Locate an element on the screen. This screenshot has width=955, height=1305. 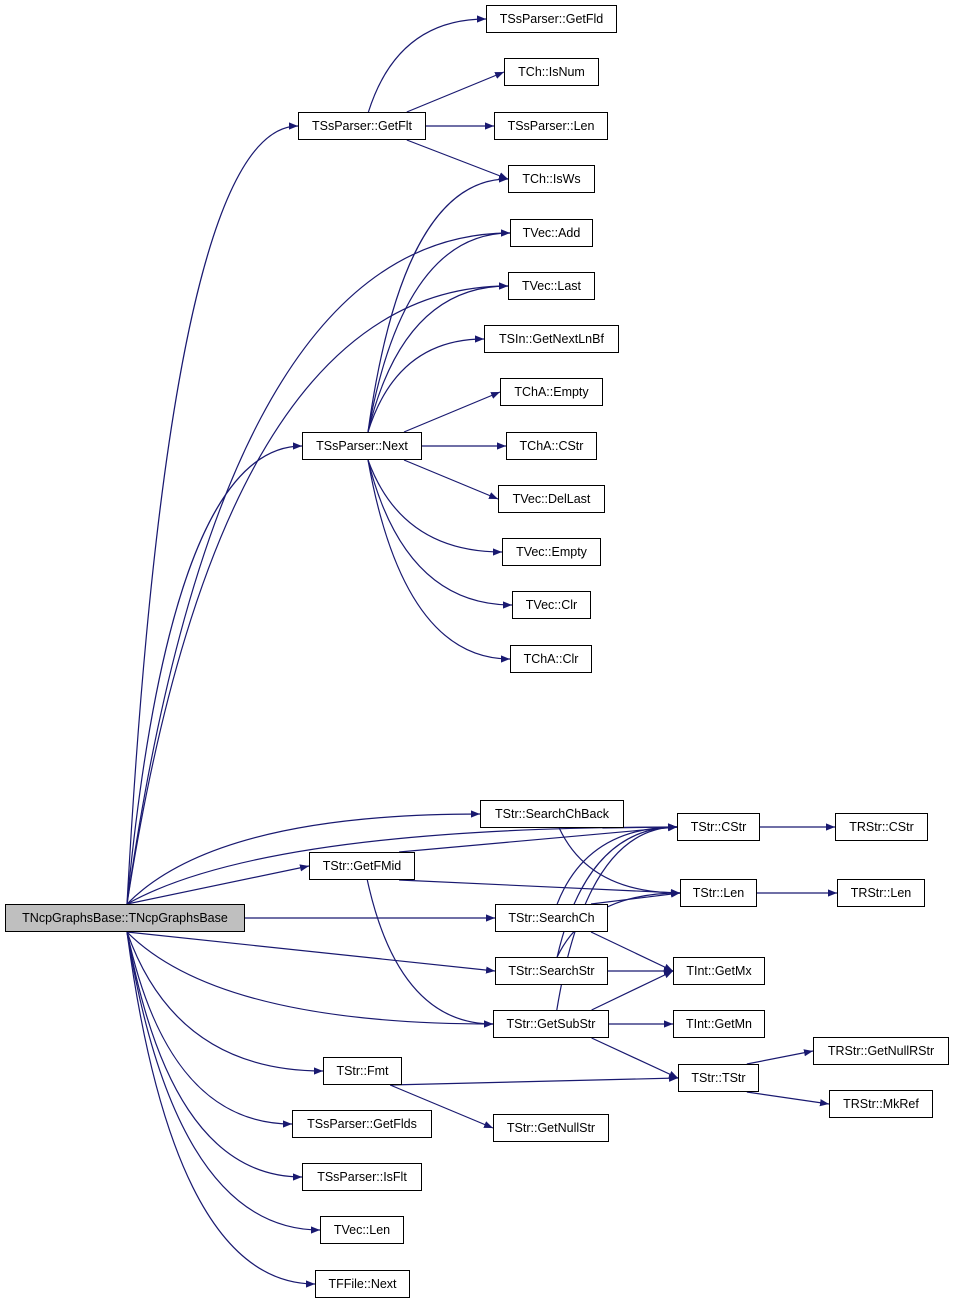
edge-searchch-to-getmx is located at coordinates (632, 951).